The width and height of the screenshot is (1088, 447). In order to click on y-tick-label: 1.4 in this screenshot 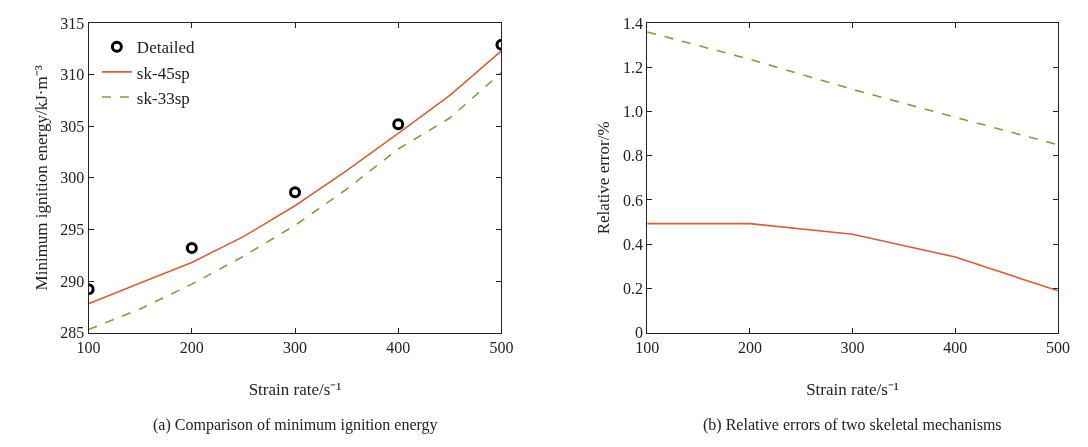, I will do `click(632, 23)`.